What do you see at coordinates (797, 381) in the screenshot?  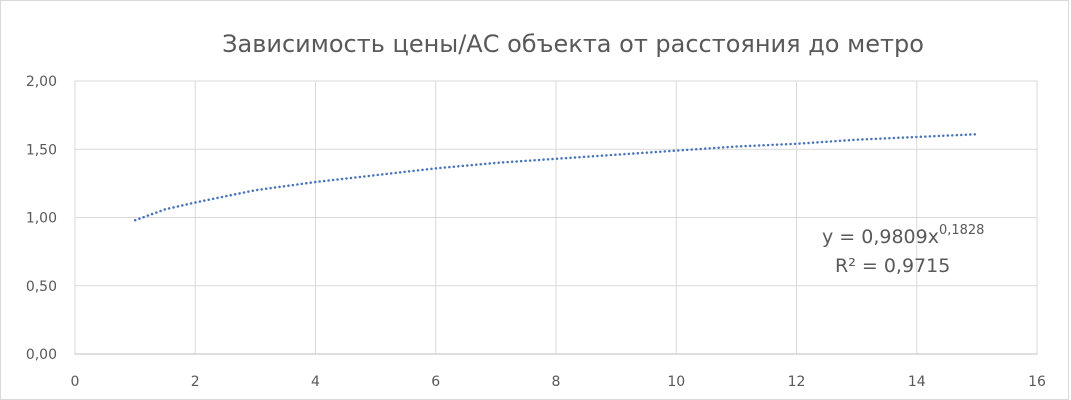 I see `x-tick-label: 12` at bounding box center [797, 381].